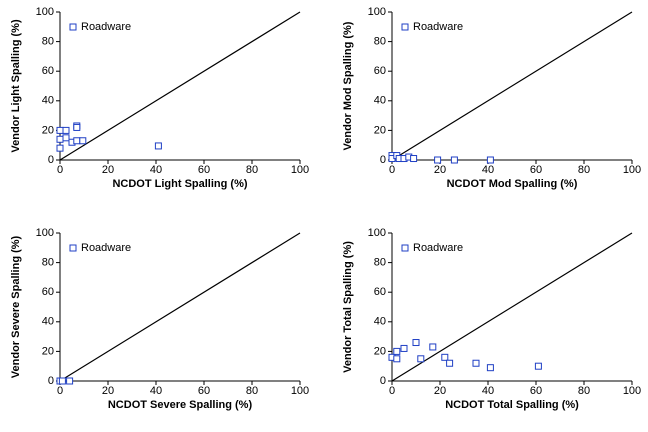 The width and height of the screenshot is (648, 432). What do you see at coordinates (348, 85) in the screenshot?
I see `y-axis-label: Vendor Mod Spalling (%)` at bounding box center [348, 85].